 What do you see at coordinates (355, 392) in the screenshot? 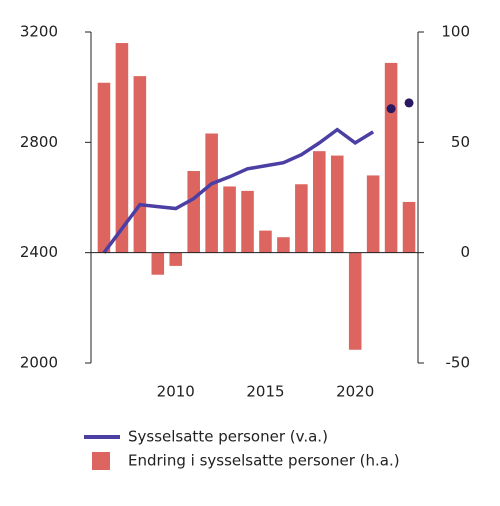
I see `x-tick-label: 2020` at bounding box center [355, 392].